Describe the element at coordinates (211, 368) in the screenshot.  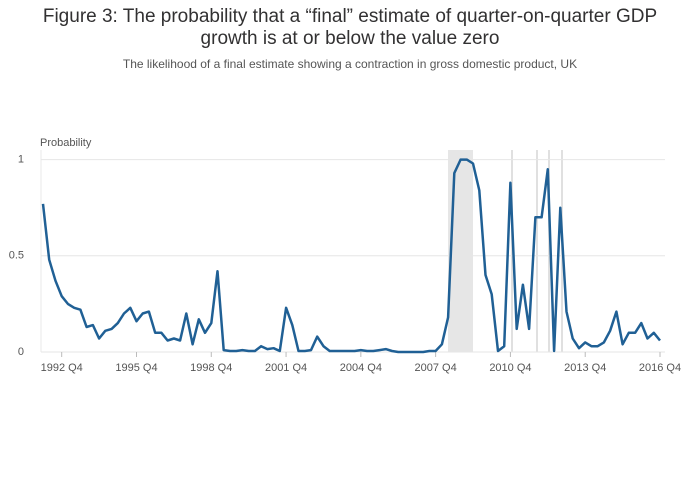
I see `x-tick-label: 1998 Q4` at that location.